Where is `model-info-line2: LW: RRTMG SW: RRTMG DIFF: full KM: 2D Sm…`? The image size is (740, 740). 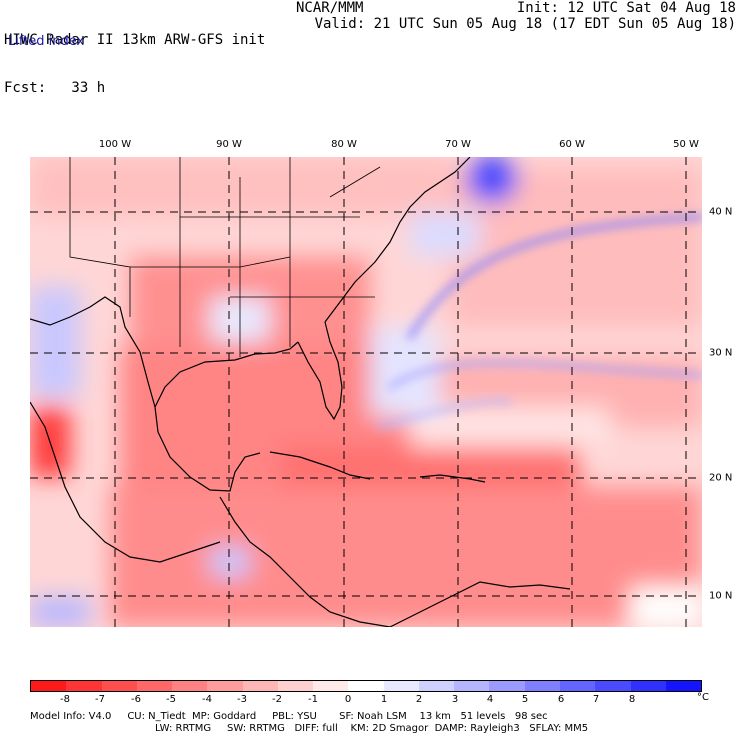
model-info-line2: LW: RRTMG SW: RRTMG DIFF: full KM: 2D Sm… is located at coordinates (372, 728).